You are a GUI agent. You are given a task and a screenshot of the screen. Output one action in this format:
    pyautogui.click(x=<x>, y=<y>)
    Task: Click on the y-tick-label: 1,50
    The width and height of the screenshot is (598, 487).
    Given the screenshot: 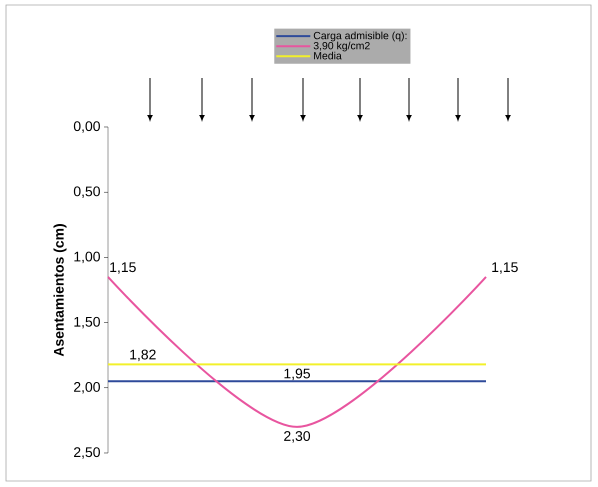 What is the action you would take?
    pyautogui.click(x=87, y=322)
    